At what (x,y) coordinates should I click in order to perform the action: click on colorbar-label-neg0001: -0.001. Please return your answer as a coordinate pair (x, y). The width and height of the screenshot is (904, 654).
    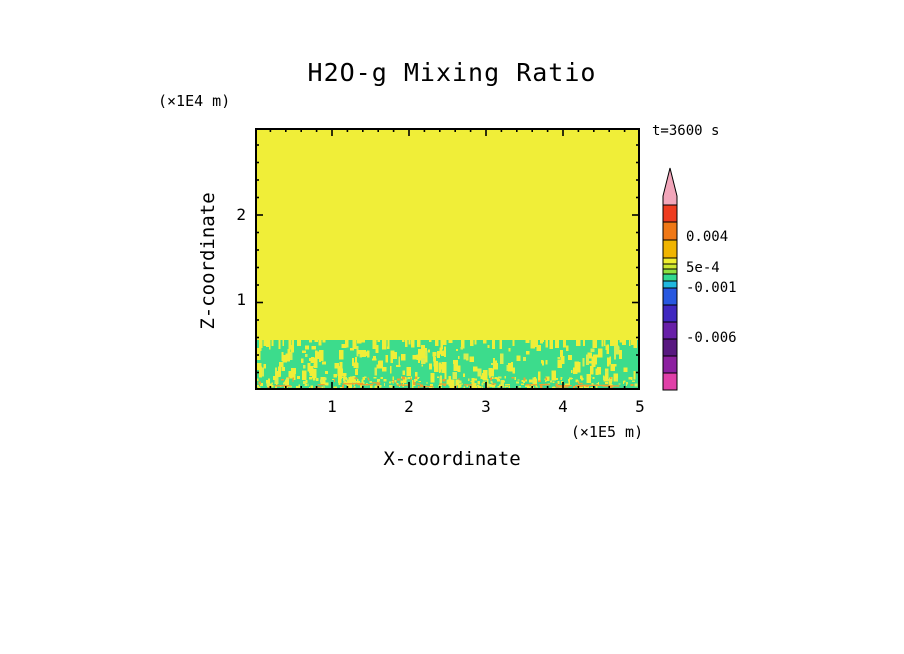
    Looking at the image, I should click on (711, 288).